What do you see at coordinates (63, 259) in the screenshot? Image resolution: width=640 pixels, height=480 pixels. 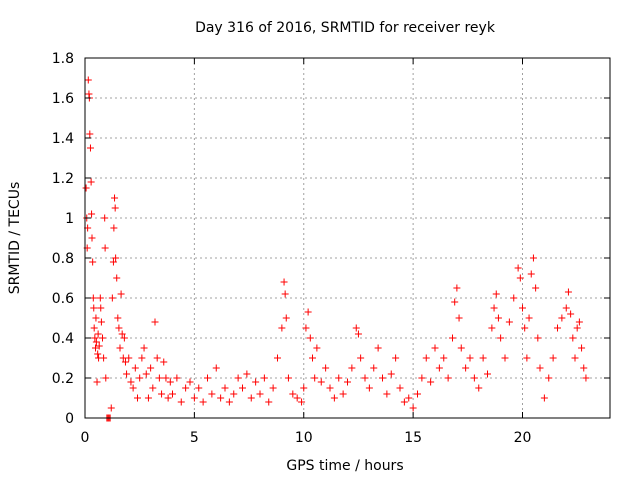 I see `y-tick-label: 0.8` at bounding box center [63, 259].